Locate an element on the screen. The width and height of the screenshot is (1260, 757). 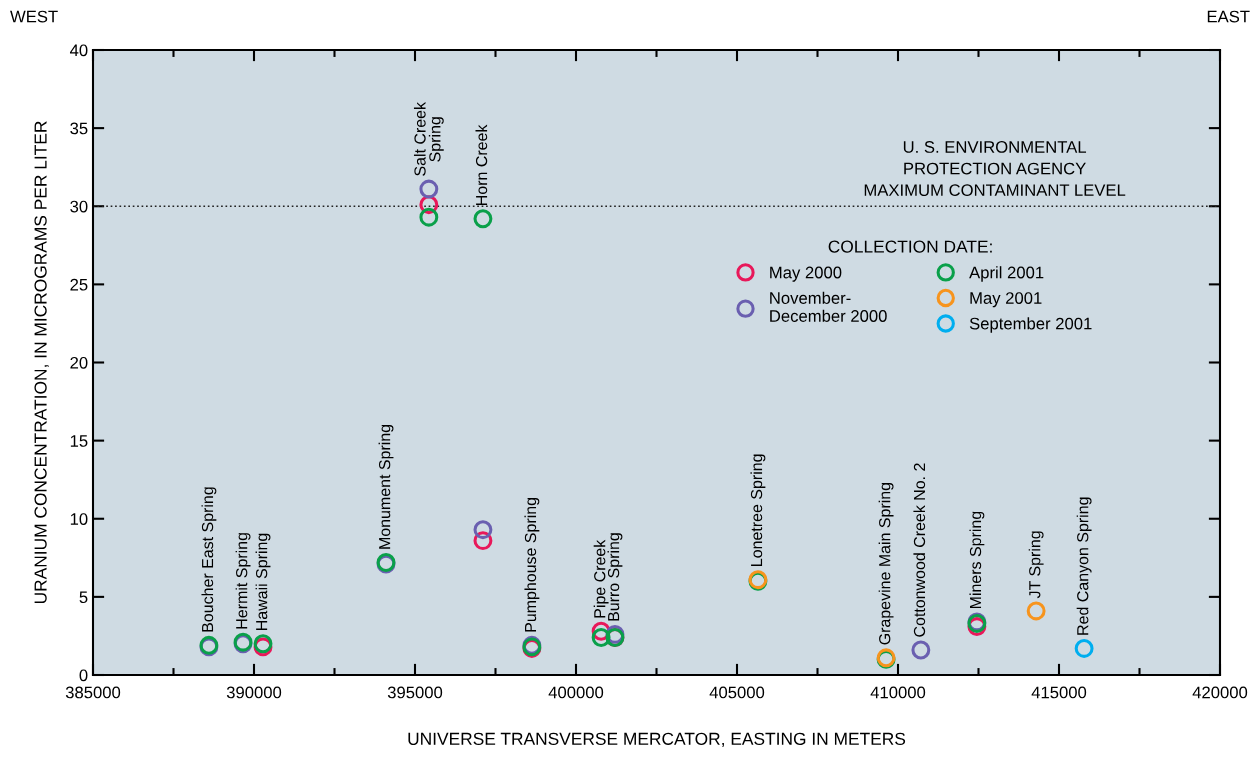
legend-label: May 2001 is located at coordinates (1006, 300).